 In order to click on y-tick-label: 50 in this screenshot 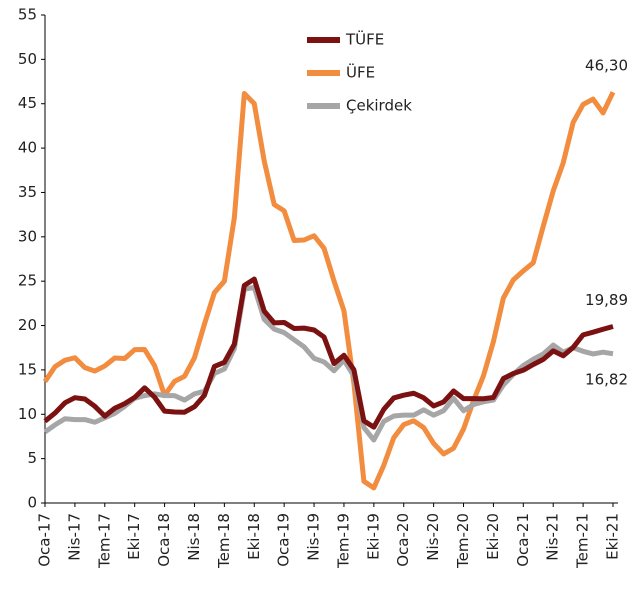, I will do `click(27, 59)`.